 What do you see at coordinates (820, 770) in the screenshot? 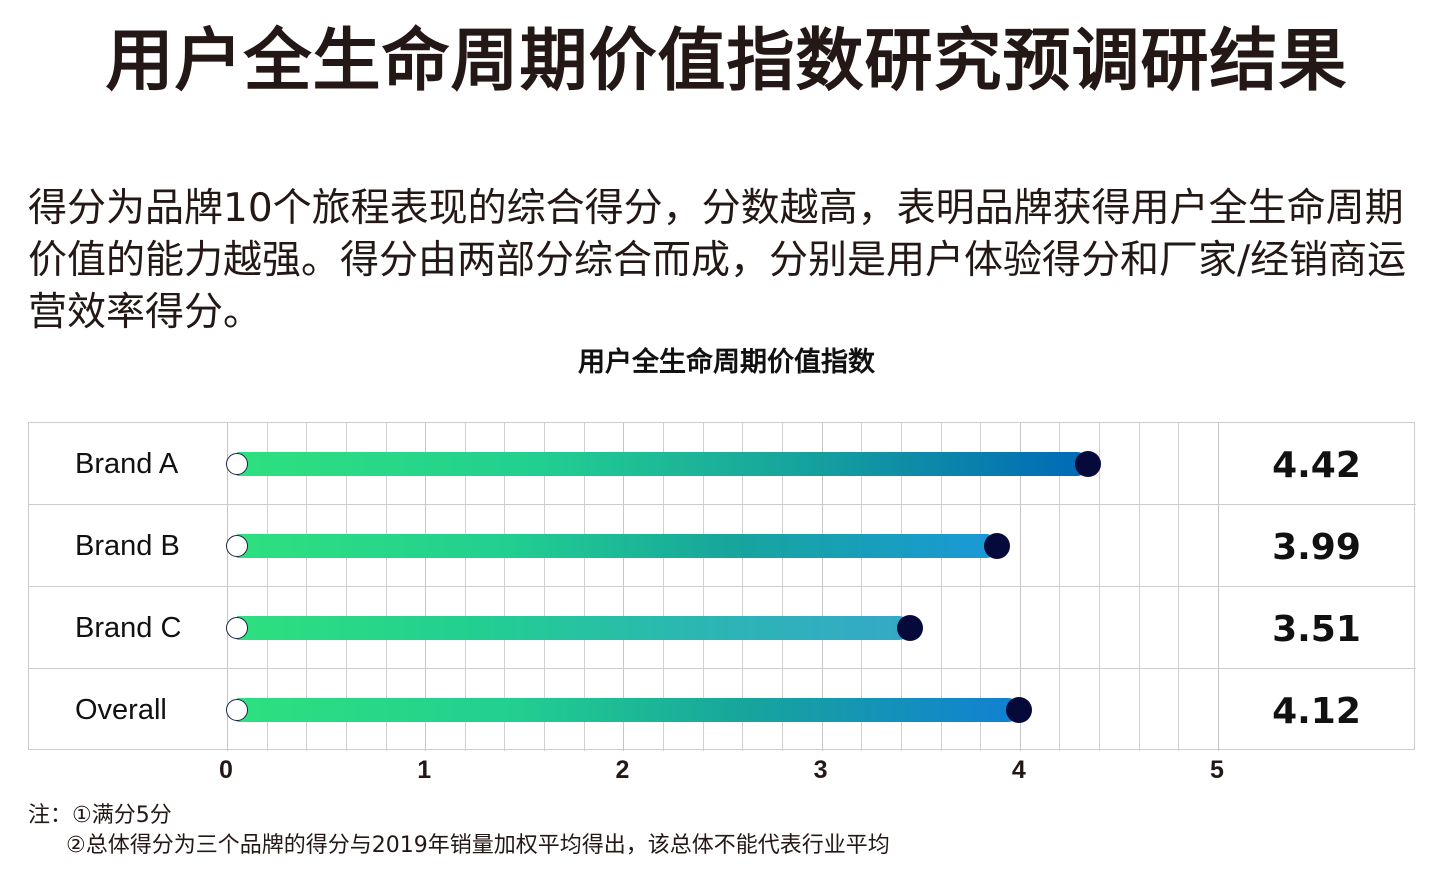
I see `x-tick-label: 3` at bounding box center [820, 770].